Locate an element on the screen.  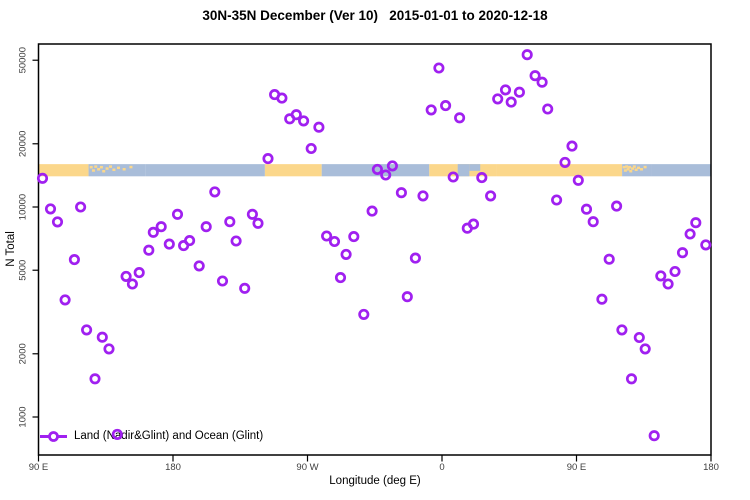
y-tick-label: 10000 is located at coordinates (23, 207).